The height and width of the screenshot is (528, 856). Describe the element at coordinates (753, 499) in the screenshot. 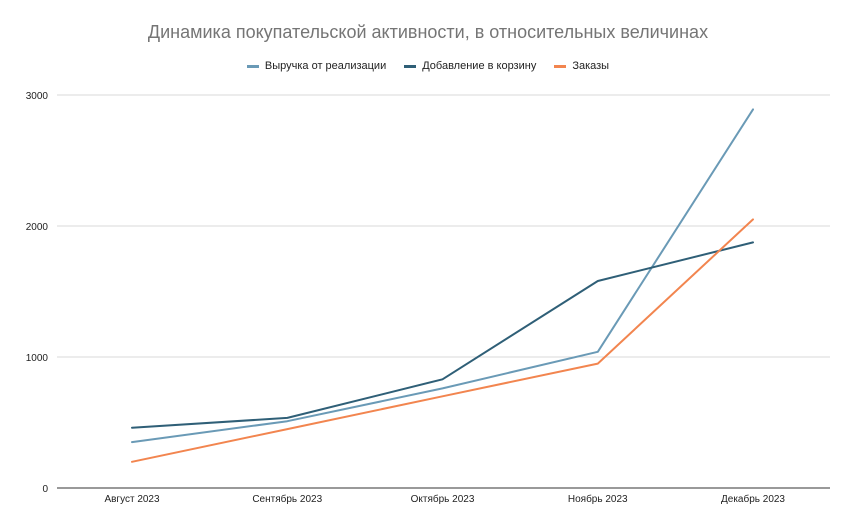

I see `x-tick-label: Декабрь 2023` at that location.